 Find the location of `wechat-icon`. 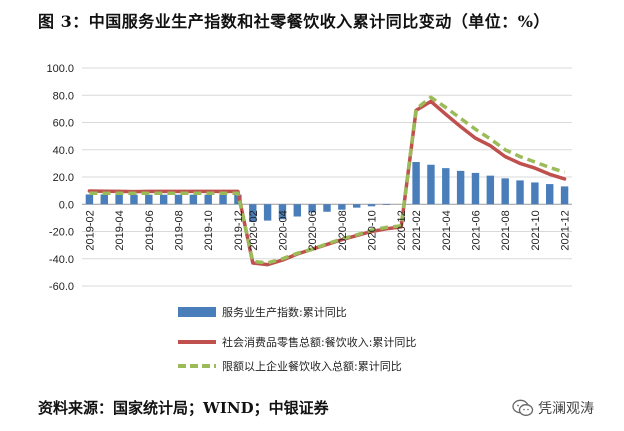

wechat-icon is located at coordinates (523, 407).